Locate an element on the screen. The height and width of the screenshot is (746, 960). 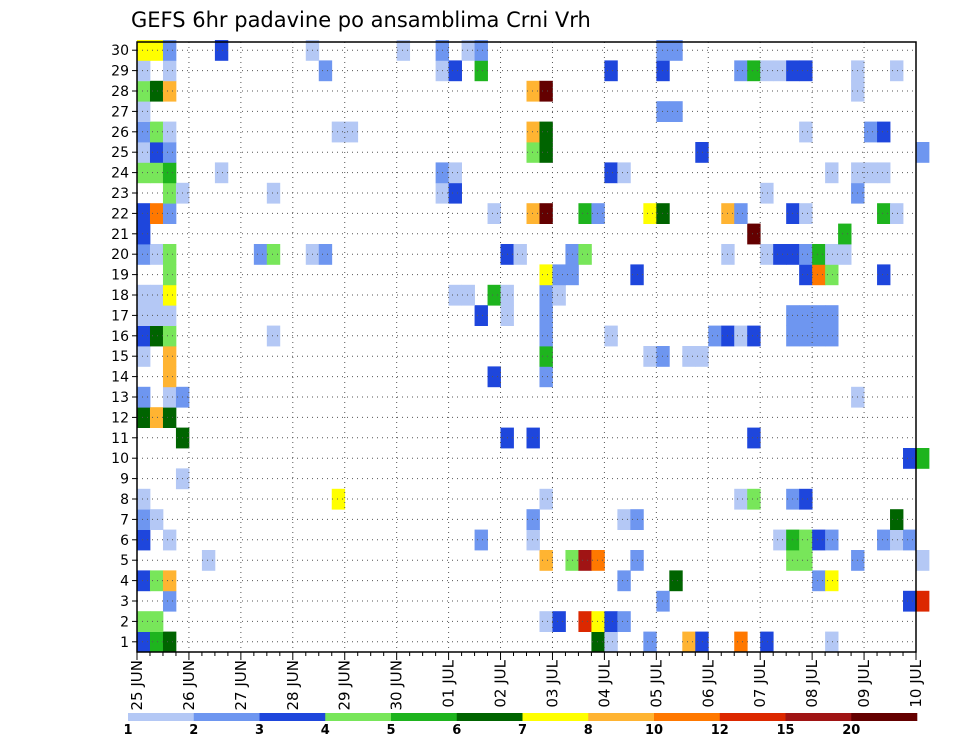
heatmap-cell-m20-s53 is located at coordinates (832, 254).